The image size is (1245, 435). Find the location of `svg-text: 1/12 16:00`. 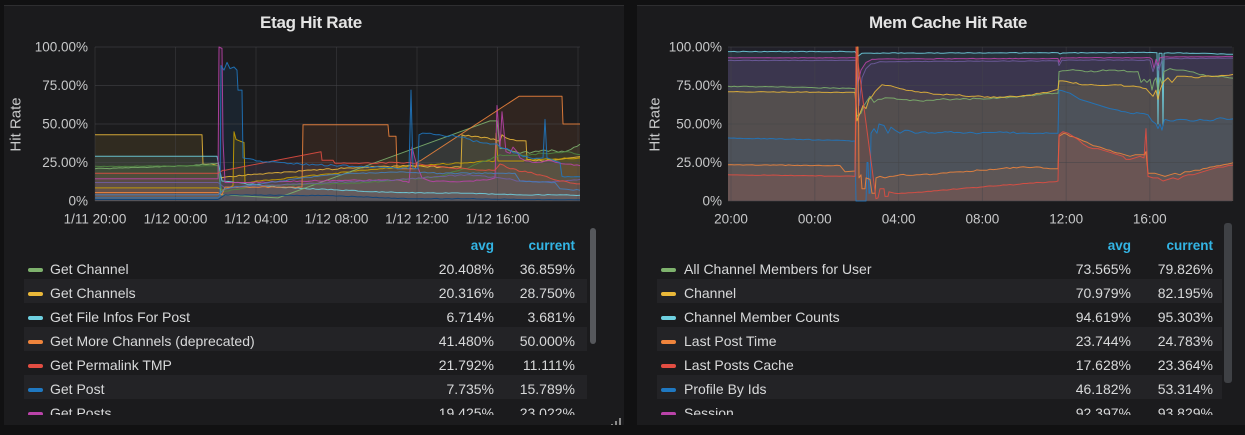

svg-text: 1/12 16:00 is located at coordinates (498, 219).